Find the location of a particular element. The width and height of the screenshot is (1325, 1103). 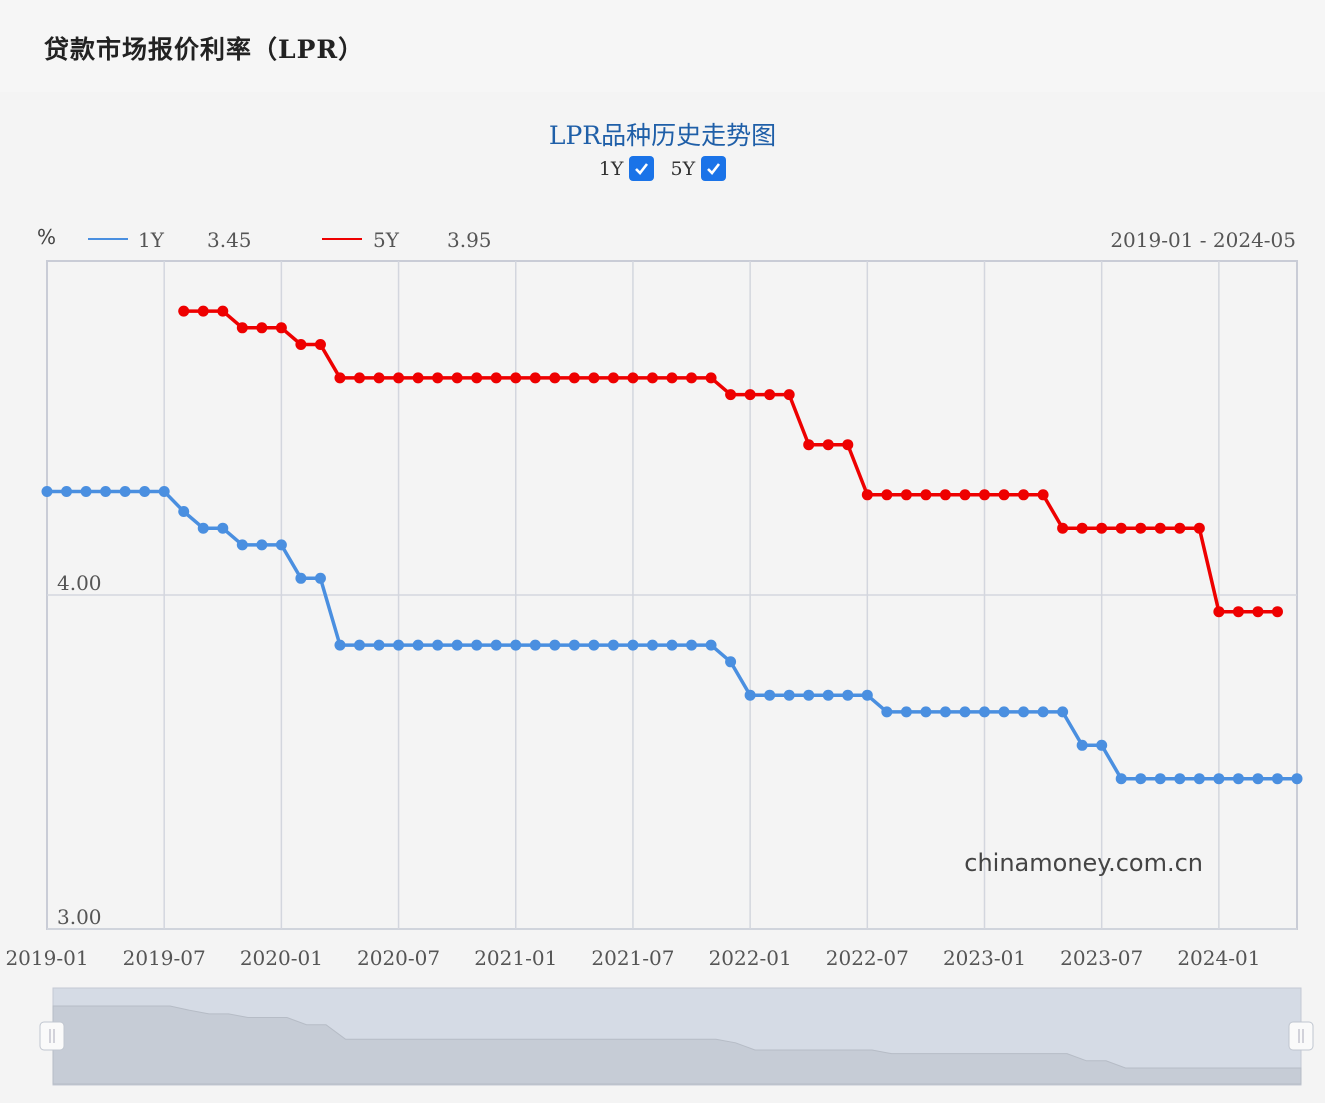

toggle-5y: 5Y is located at coordinates (699, 168).